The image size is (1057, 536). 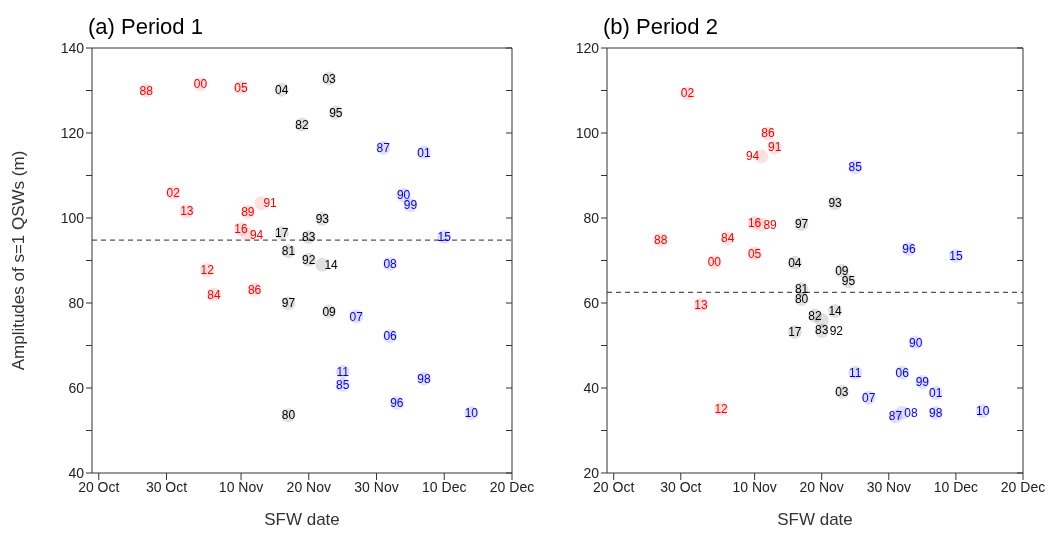 I want to click on y-axis-title: Amplitudes of s=1 QSWs (m), so click(x=19, y=260).